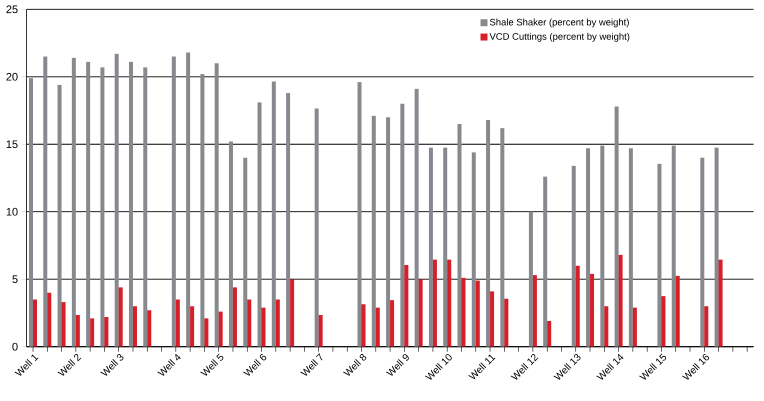 This screenshot has width=764, height=401. Describe the element at coordinates (560, 37) in the screenshot. I see `legend-label: VCD Cuttings (percent by weight)` at that location.